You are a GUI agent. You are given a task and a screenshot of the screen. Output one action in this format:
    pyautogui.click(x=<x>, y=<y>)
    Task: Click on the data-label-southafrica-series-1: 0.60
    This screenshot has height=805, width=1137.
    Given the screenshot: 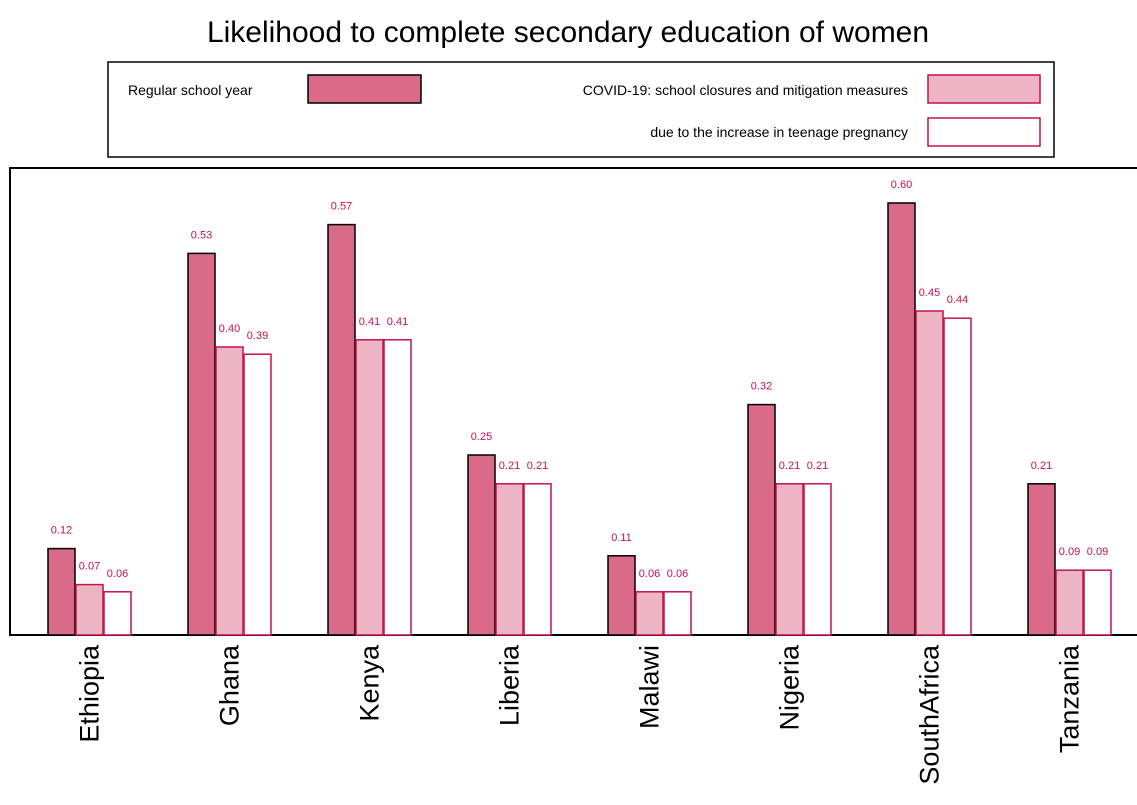 What is the action you would take?
    pyautogui.click(x=901, y=185)
    